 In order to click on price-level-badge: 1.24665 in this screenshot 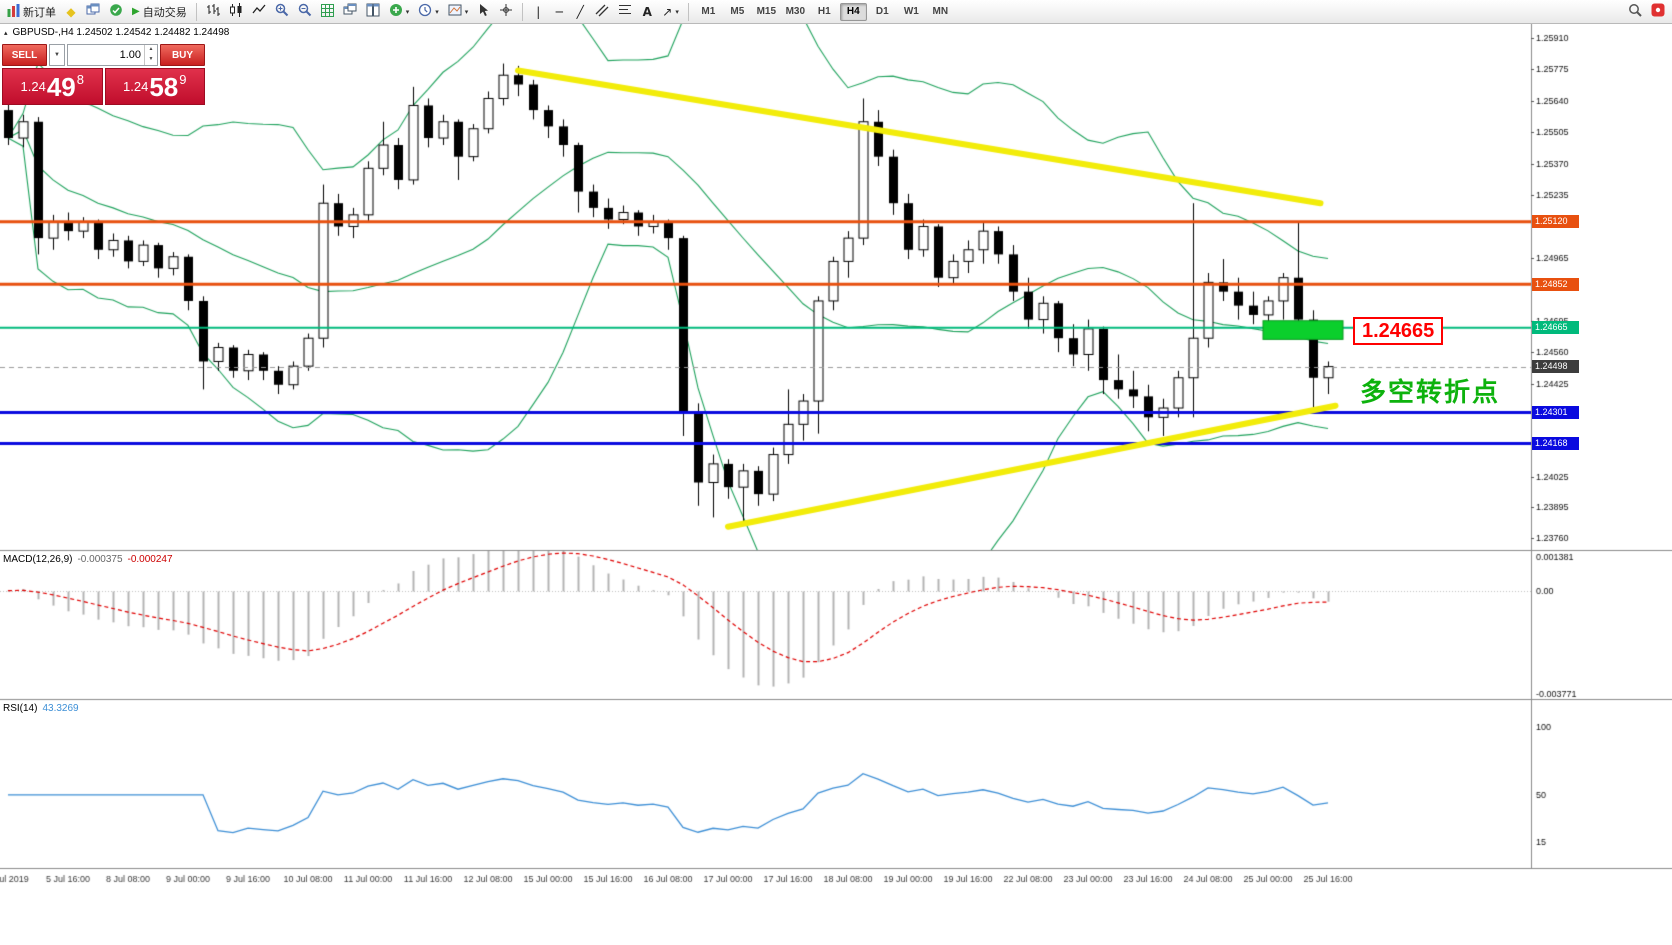, I will do `click(1555, 328)`.